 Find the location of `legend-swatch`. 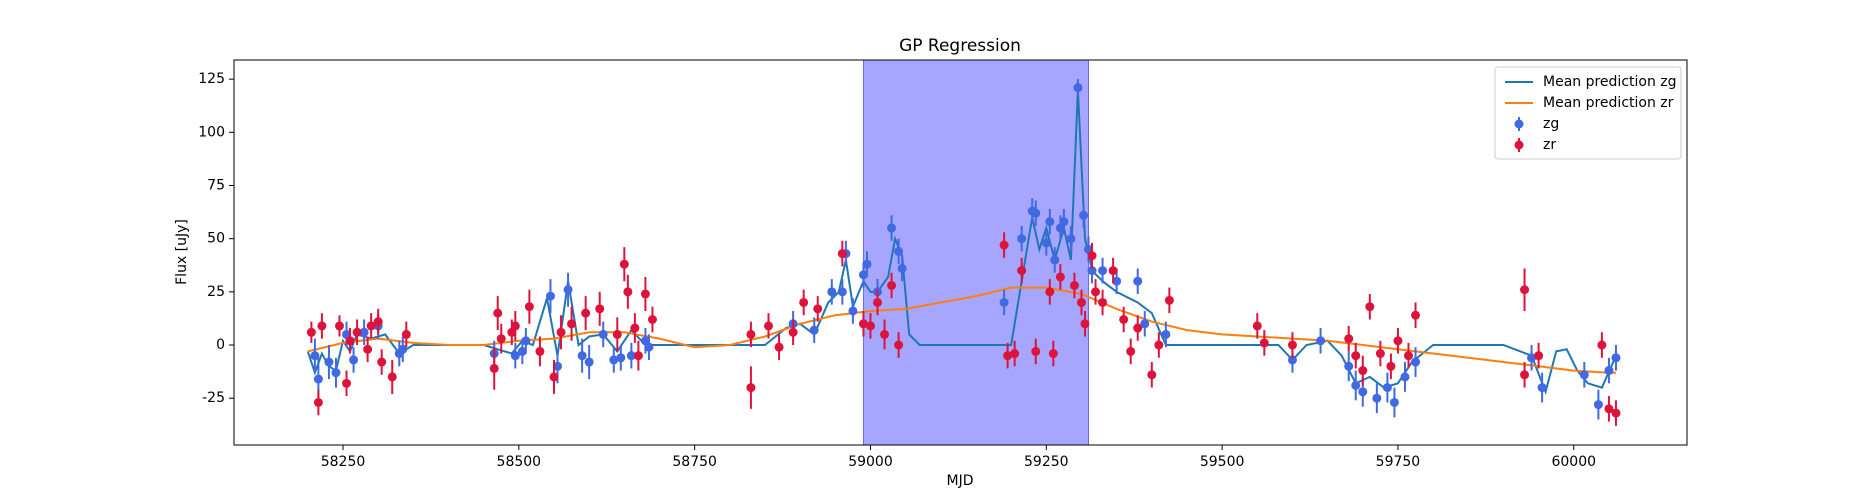

legend-swatch is located at coordinates (1519, 124).